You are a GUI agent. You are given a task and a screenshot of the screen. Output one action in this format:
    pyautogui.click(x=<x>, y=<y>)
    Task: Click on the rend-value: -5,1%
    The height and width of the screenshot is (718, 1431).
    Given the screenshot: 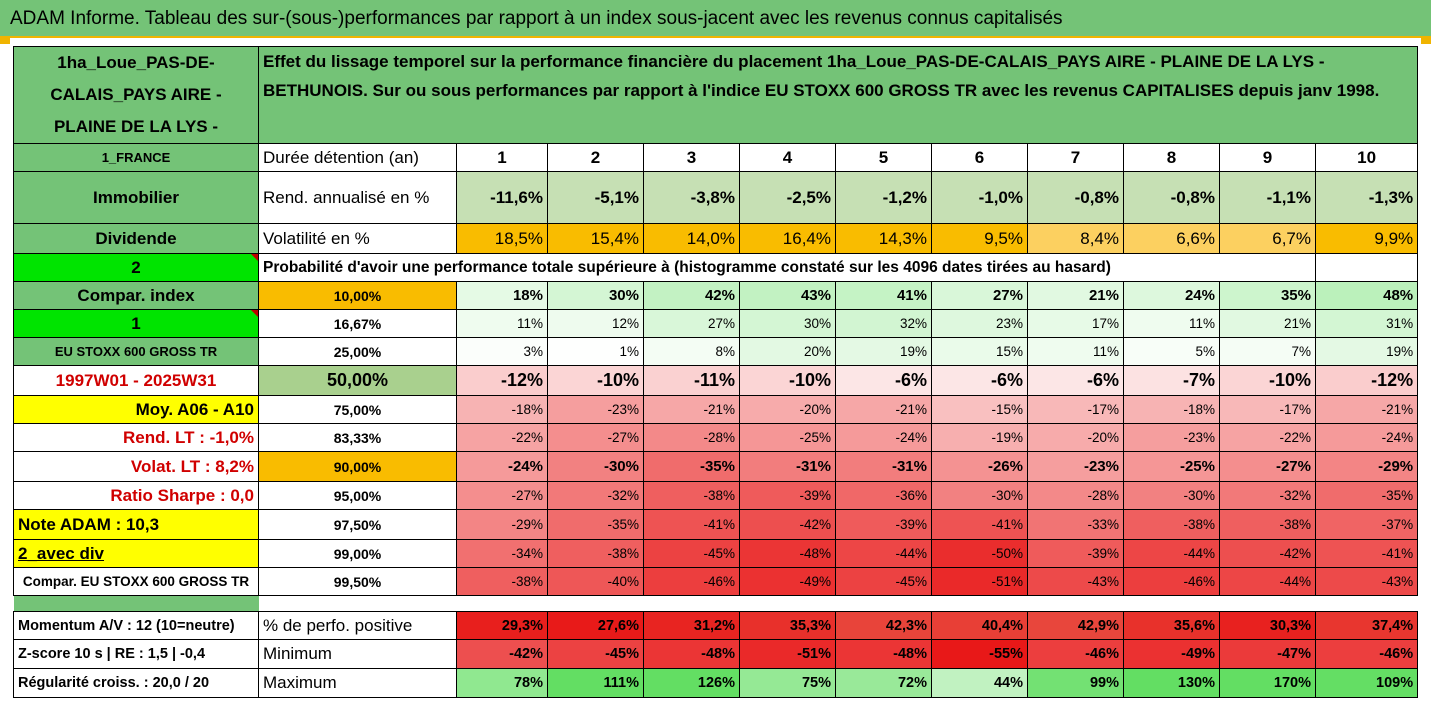 What is the action you would take?
    pyautogui.click(x=595, y=197)
    